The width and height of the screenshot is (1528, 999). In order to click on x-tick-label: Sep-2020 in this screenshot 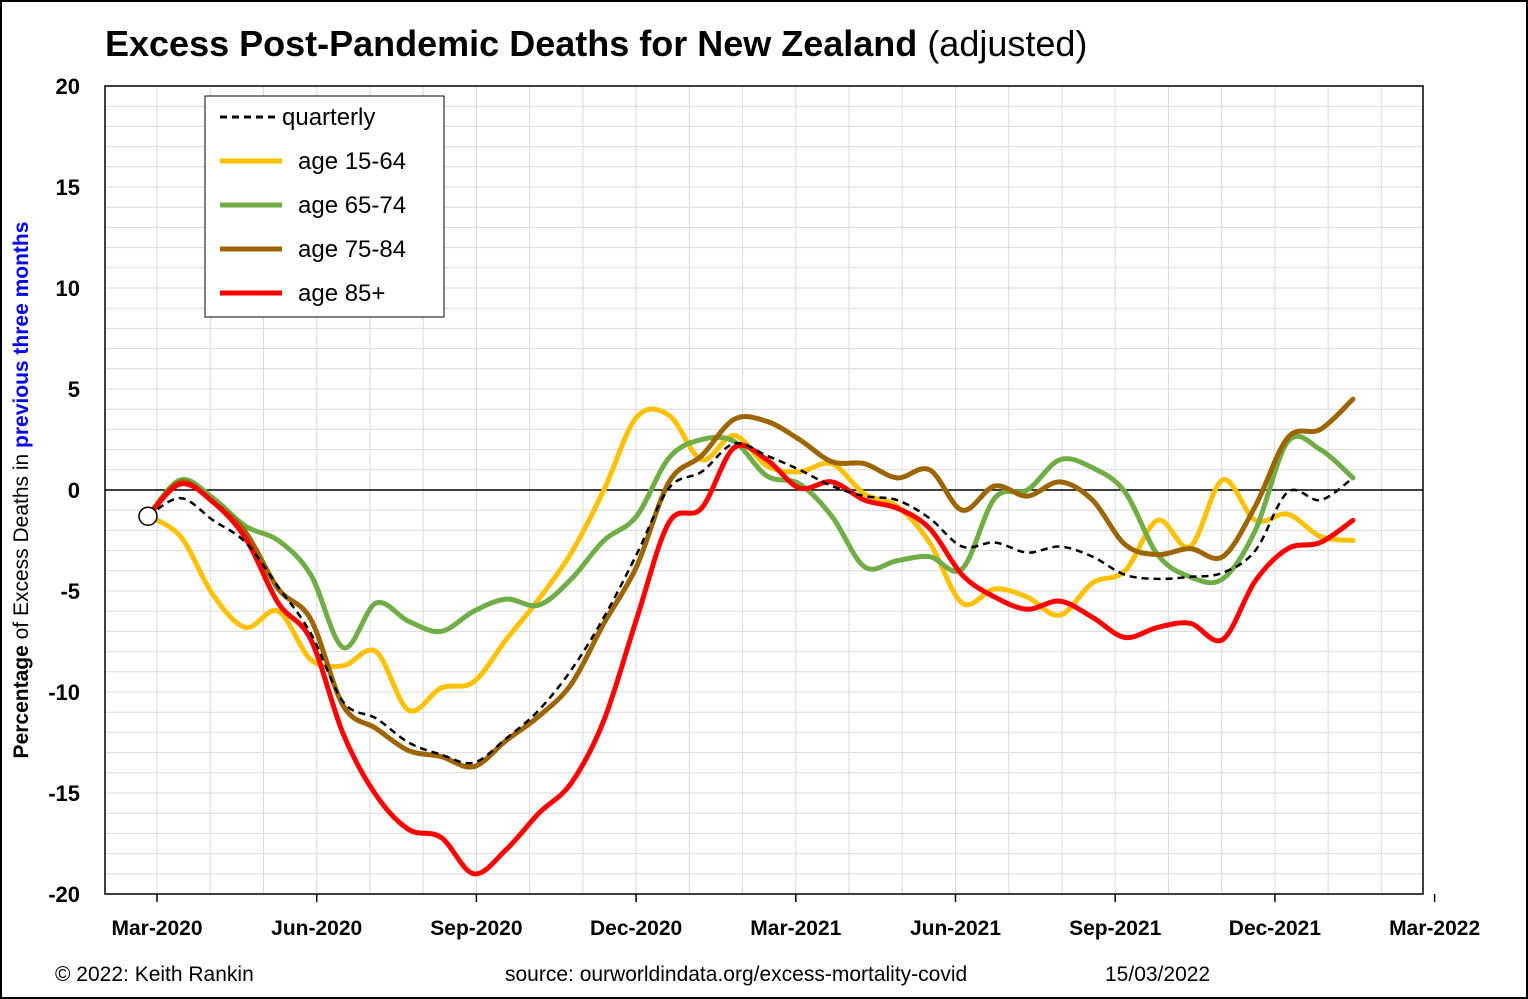, I will do `click(476, 928)`.